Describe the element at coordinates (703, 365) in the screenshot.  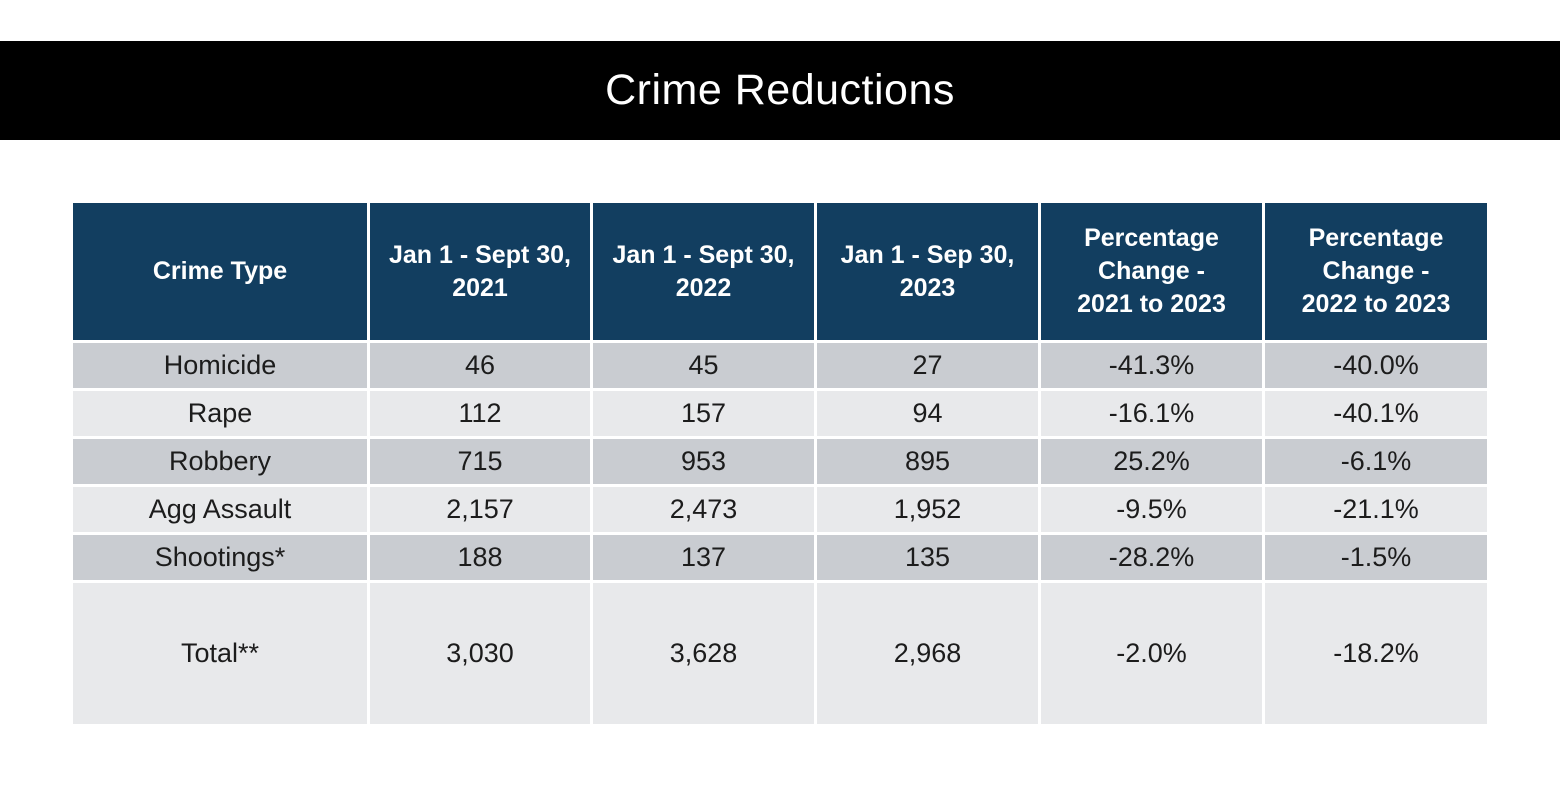
I see `value-cell-2022: 45` at that location.